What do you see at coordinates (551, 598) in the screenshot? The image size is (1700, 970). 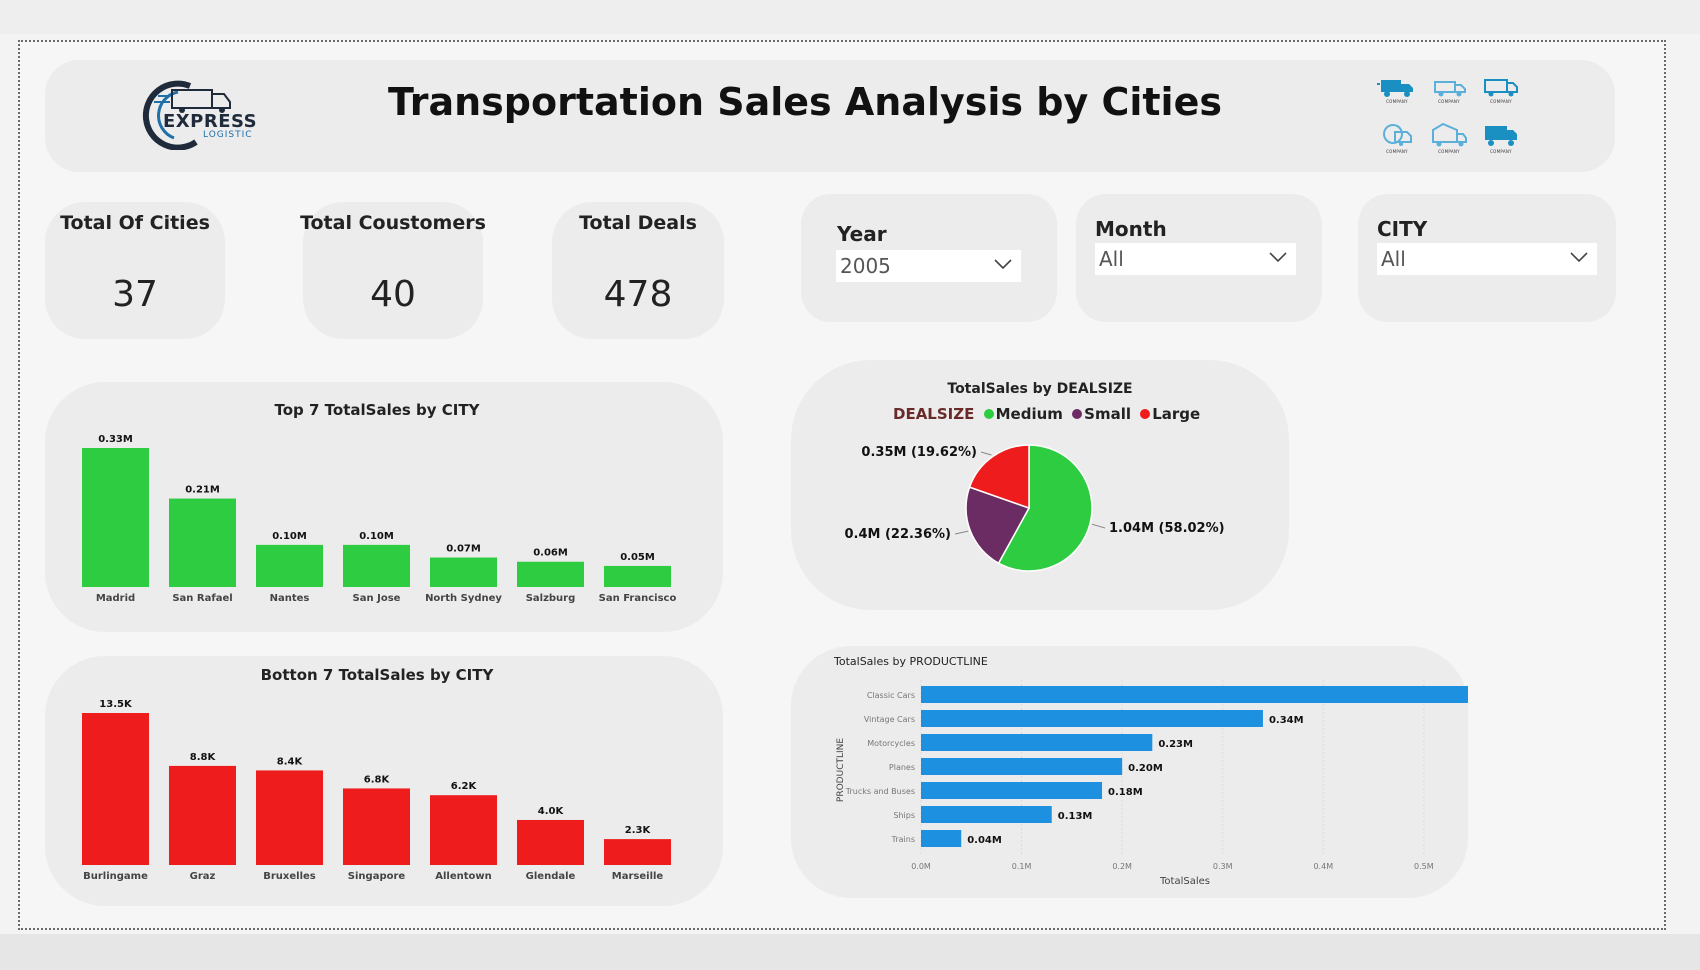 I see `top7-category-label-5: Salzburg` at bounding box center [551, 598].